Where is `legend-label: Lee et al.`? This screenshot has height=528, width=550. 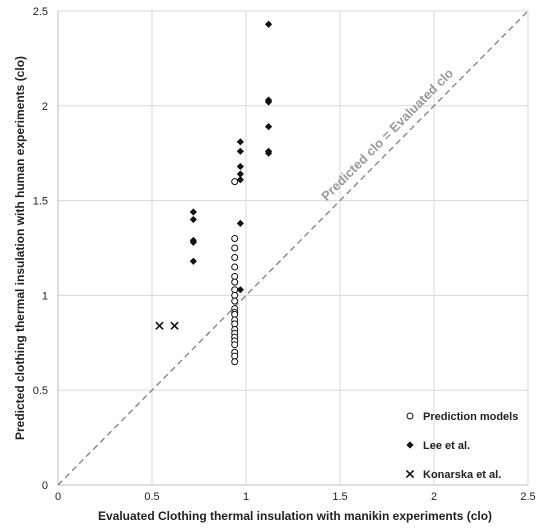 legend-label: Lee et al. is located at coordinates (446, 446).